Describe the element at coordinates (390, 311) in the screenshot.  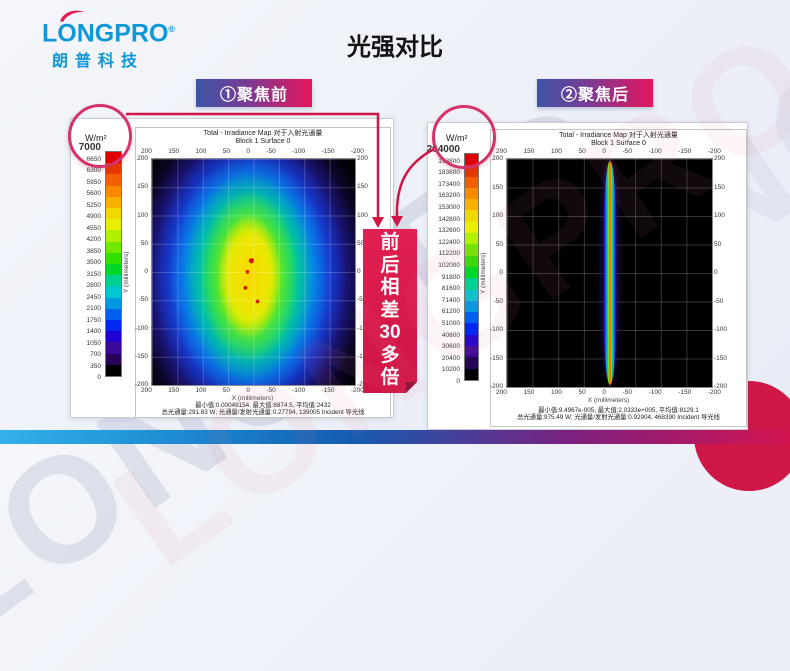
I see `difference-ribbon: 前后相差 30 多倍` at that location.